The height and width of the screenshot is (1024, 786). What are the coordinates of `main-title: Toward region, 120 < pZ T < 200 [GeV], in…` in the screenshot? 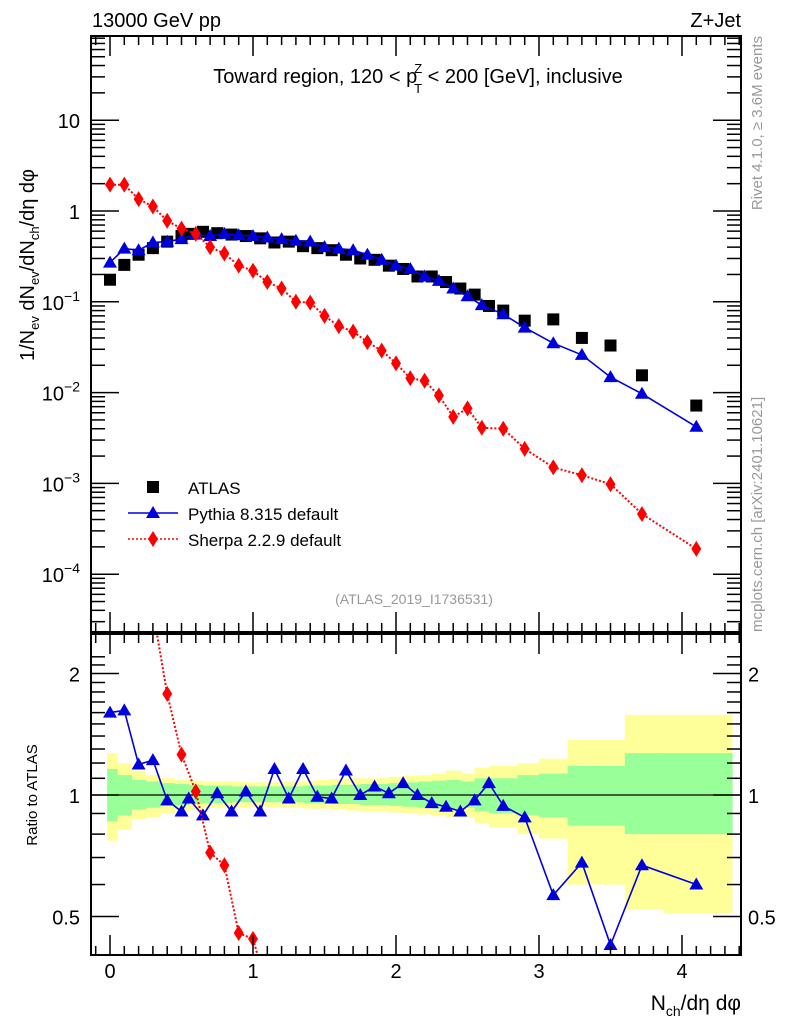 It's located at (418, 78).